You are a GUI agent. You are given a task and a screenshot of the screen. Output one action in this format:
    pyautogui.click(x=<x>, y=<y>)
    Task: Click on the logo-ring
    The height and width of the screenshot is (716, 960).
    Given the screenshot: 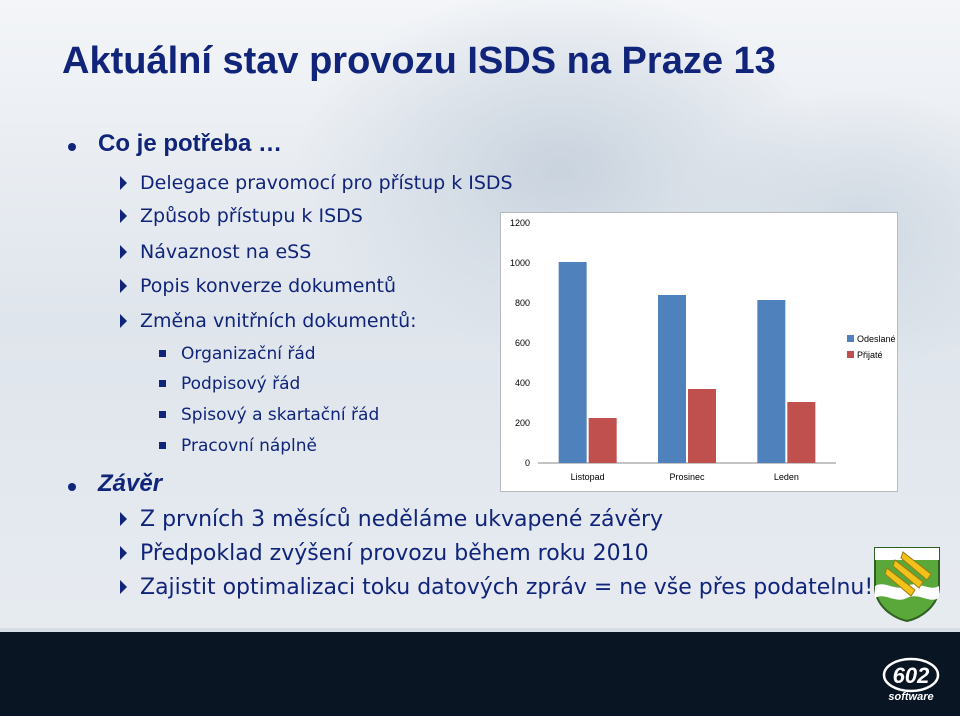 What is the action you would take?
    pyautogui.click(x=911, y=675)
    